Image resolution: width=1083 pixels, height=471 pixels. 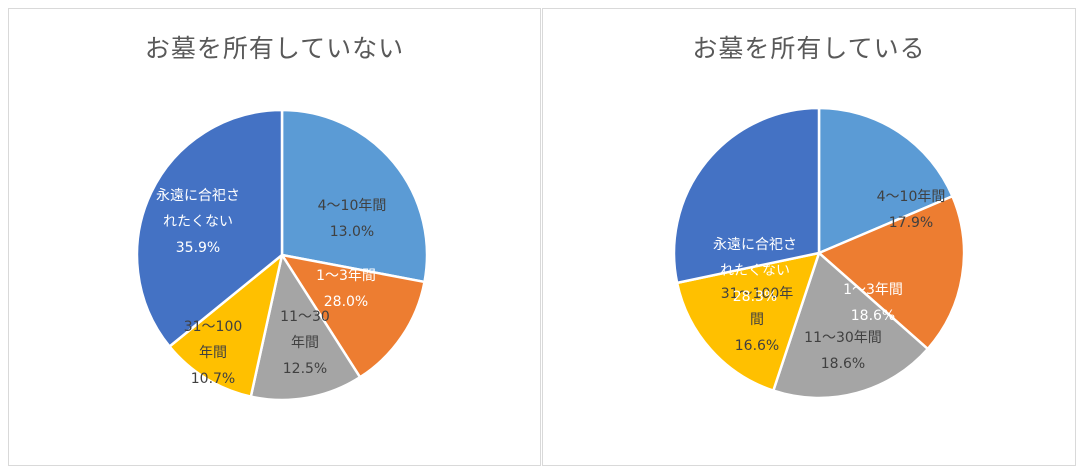 What do you see at coordinates (757, 346) in the screenshot?
I see `slice-percent-label: 16.6%` at bounding box center [757, 346].